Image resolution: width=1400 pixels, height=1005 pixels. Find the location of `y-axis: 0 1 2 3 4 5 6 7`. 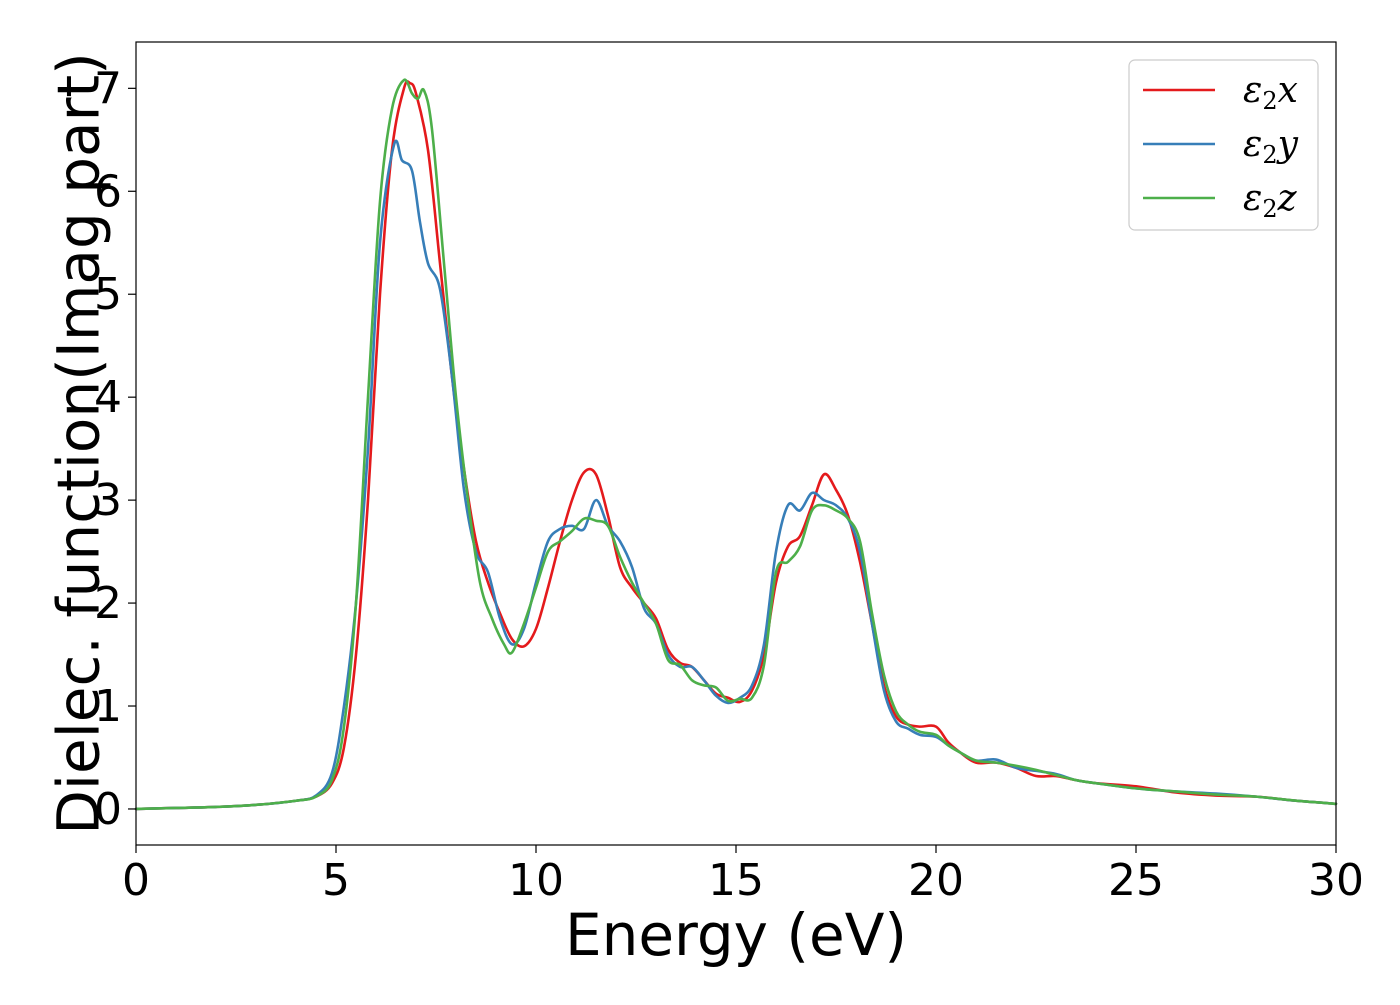

y-axis: 0 1 2 3 4 5 6 7 is located at coordinates (115, 449).